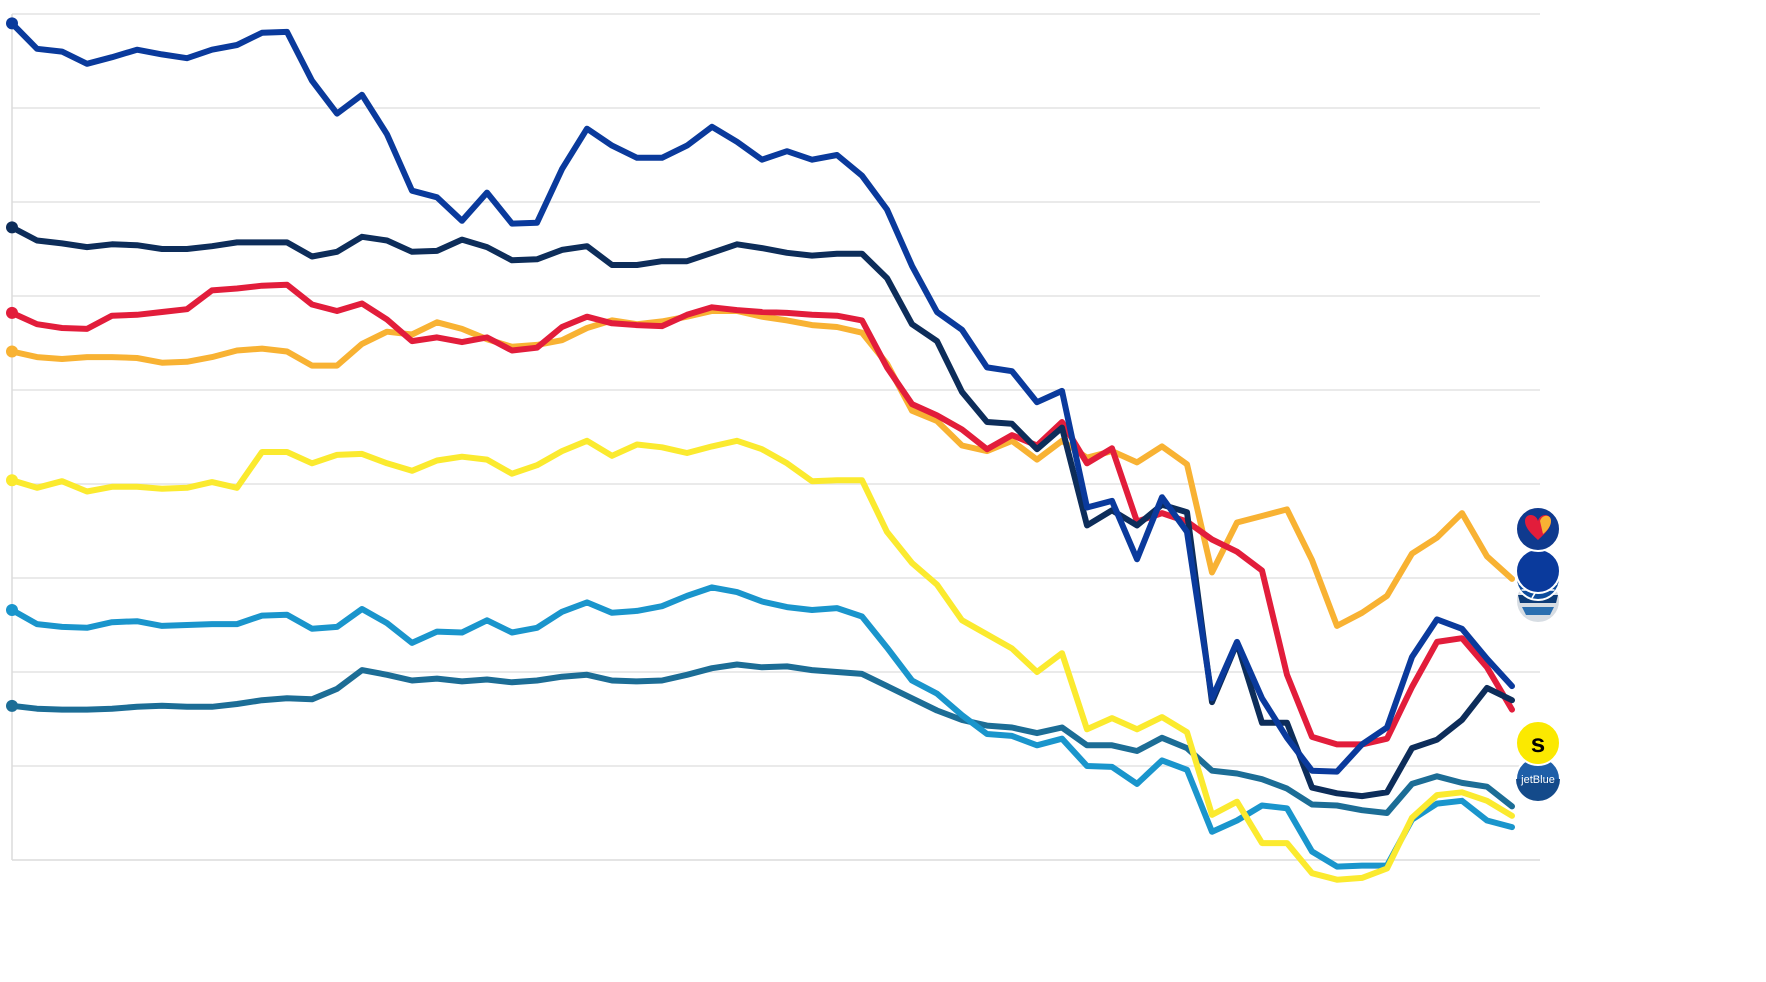 Image resolution: width=1766 pixels, height=982 pixels. I want to click on svg-text: s, so click(1538, 743).